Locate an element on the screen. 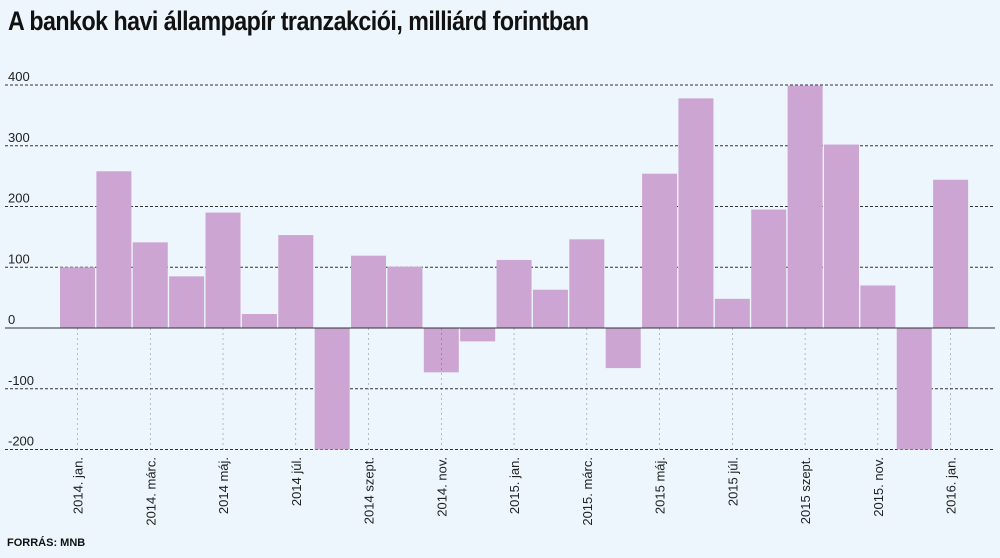 The image size is (1000, 558). y-tick-label: -200 is located at coordinates (21, 441).